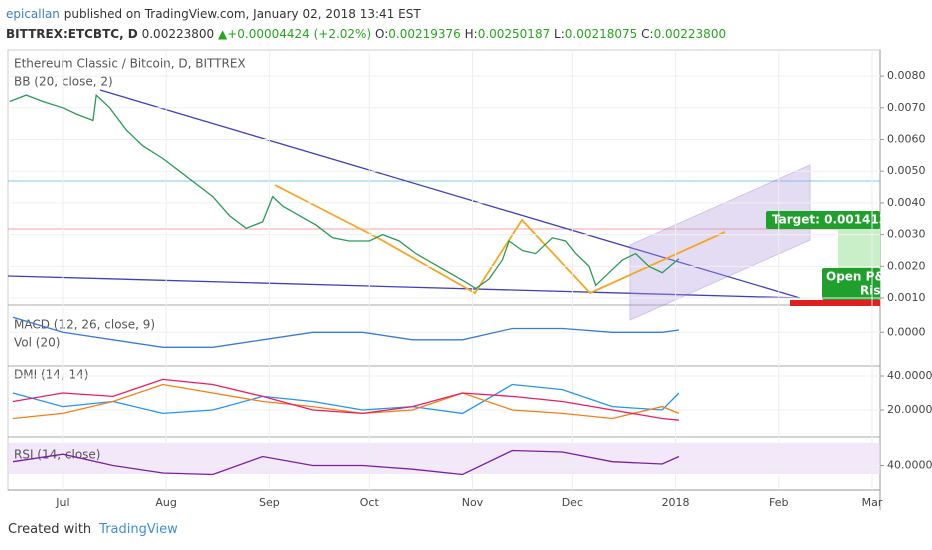 This screenshot has height=550, width=932. What do you see at coordinates (72, 34) in the screenshot?
I see `symbol: BITTREX:ETCBTC, D` at bounding box center [72, 34].